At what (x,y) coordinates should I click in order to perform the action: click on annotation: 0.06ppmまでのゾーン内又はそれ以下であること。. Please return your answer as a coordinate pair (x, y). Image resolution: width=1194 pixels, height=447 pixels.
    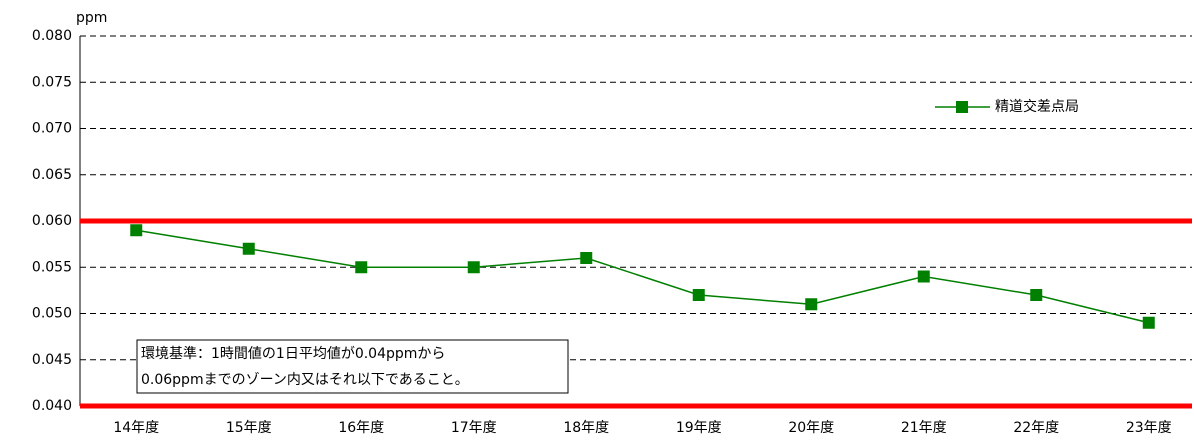
    Looking at the image, I should click on (305, 380).